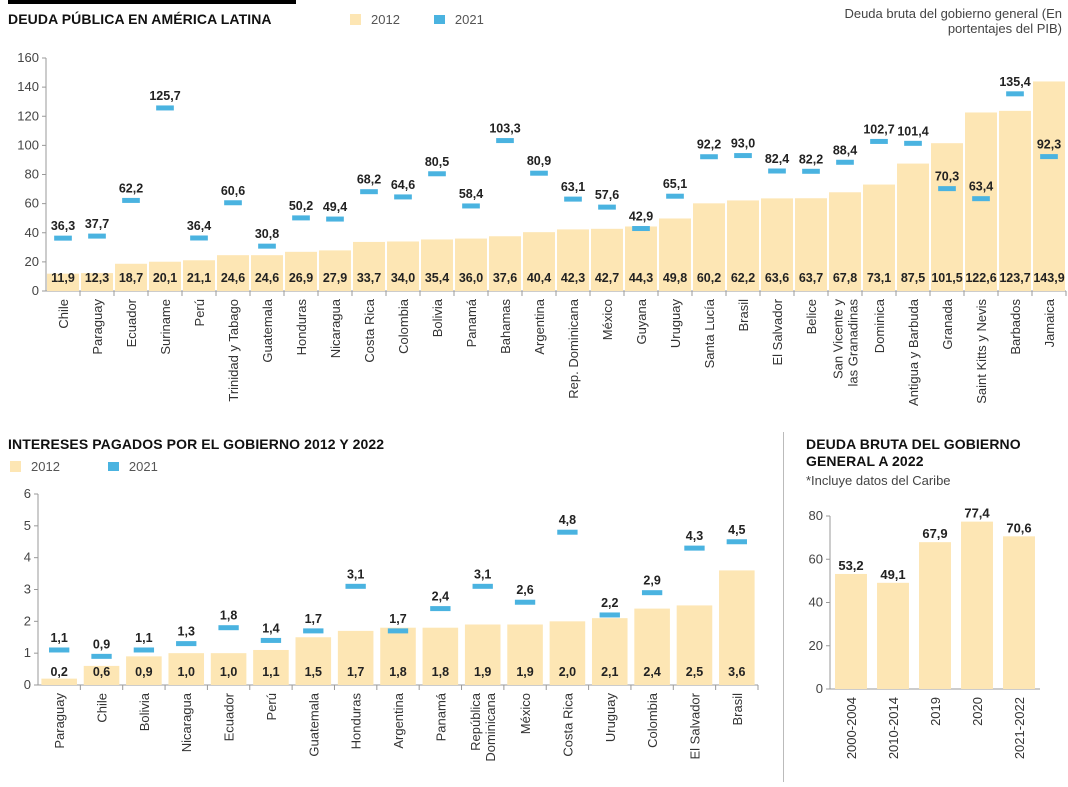 This screenshot has height=787, width=1068. I want to click on value-label-2012: 42,7, so click(607, 278).